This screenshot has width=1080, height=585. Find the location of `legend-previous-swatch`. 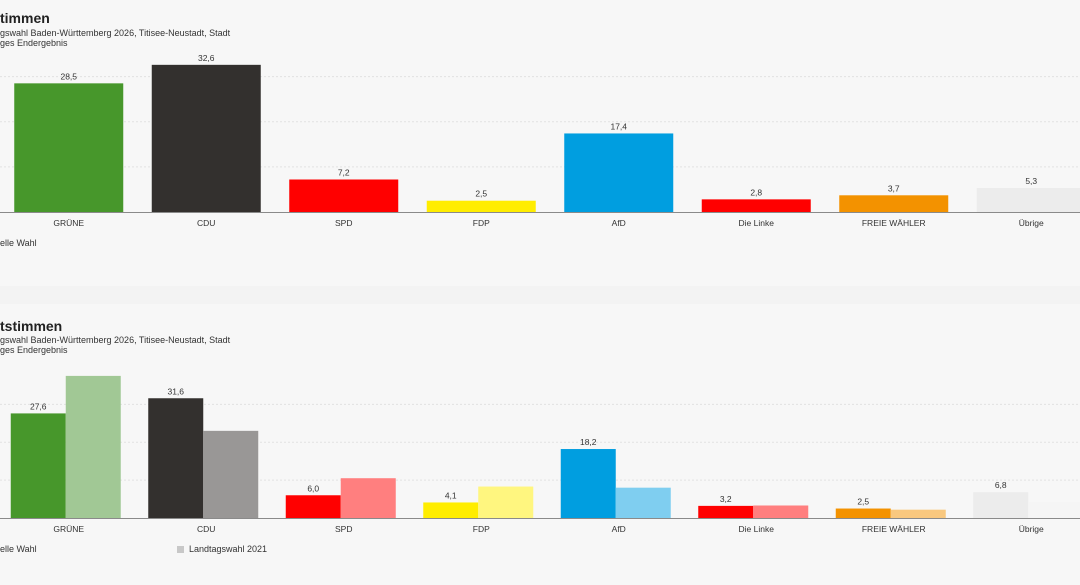

legend-previous-swatch is located at coordinates (180, 549).